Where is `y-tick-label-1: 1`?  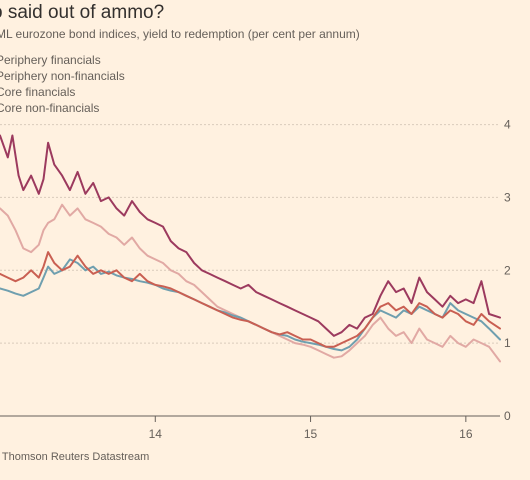
y-tick-label-1: 1 is located at coordinates (507, 343).